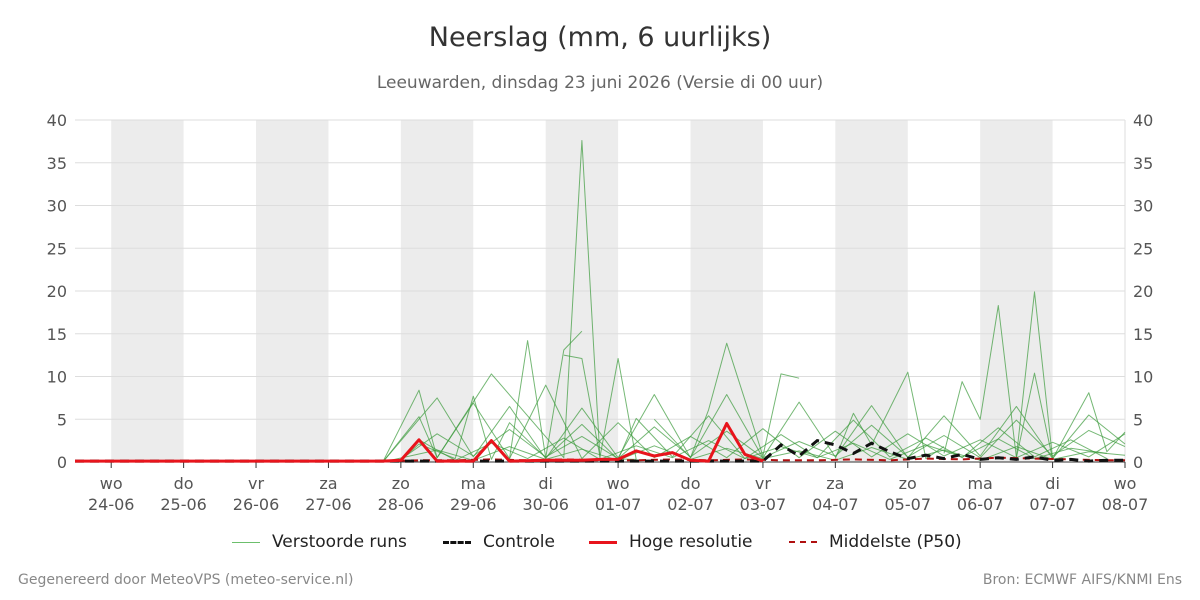 The height and width of the screenshot is (600, 1200). Describe the element at coordinates (457, 542) in the screenshot. I see `legend-swatch-black-dashed` at that location.